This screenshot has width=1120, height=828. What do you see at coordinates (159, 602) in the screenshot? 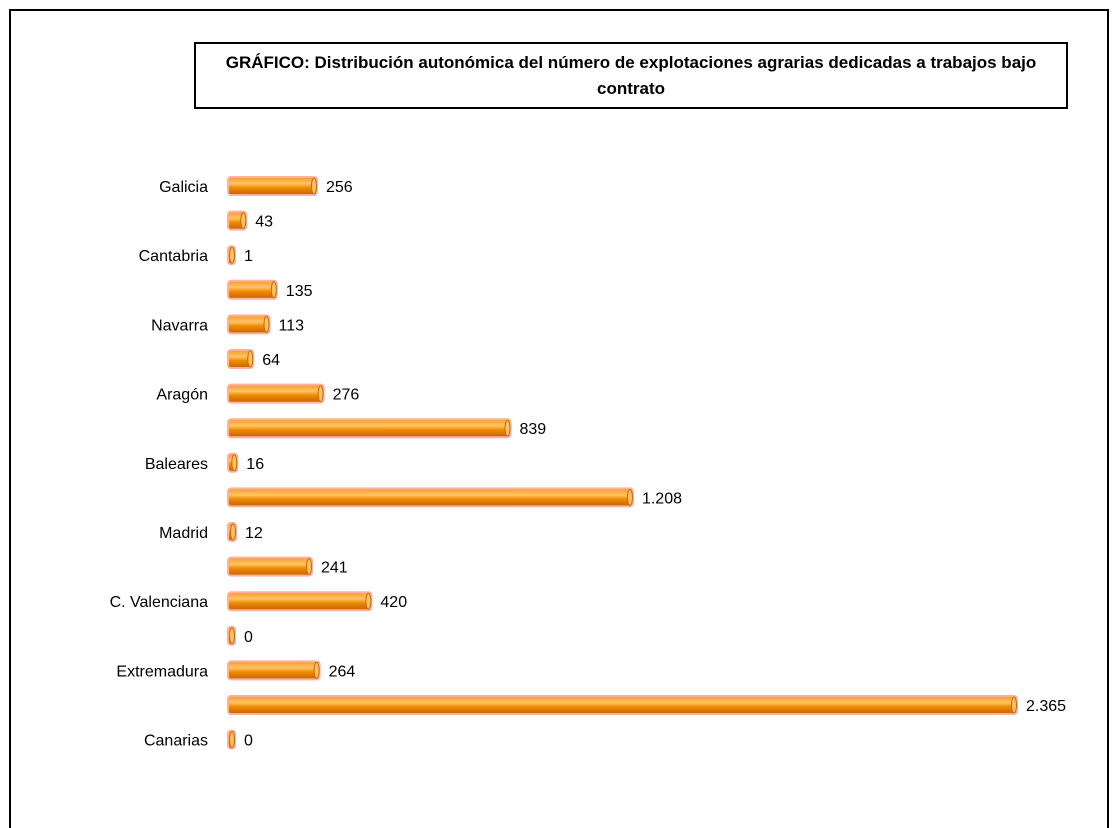
I see `category-label: C. Valenciana` at bounding box center [159, 602].